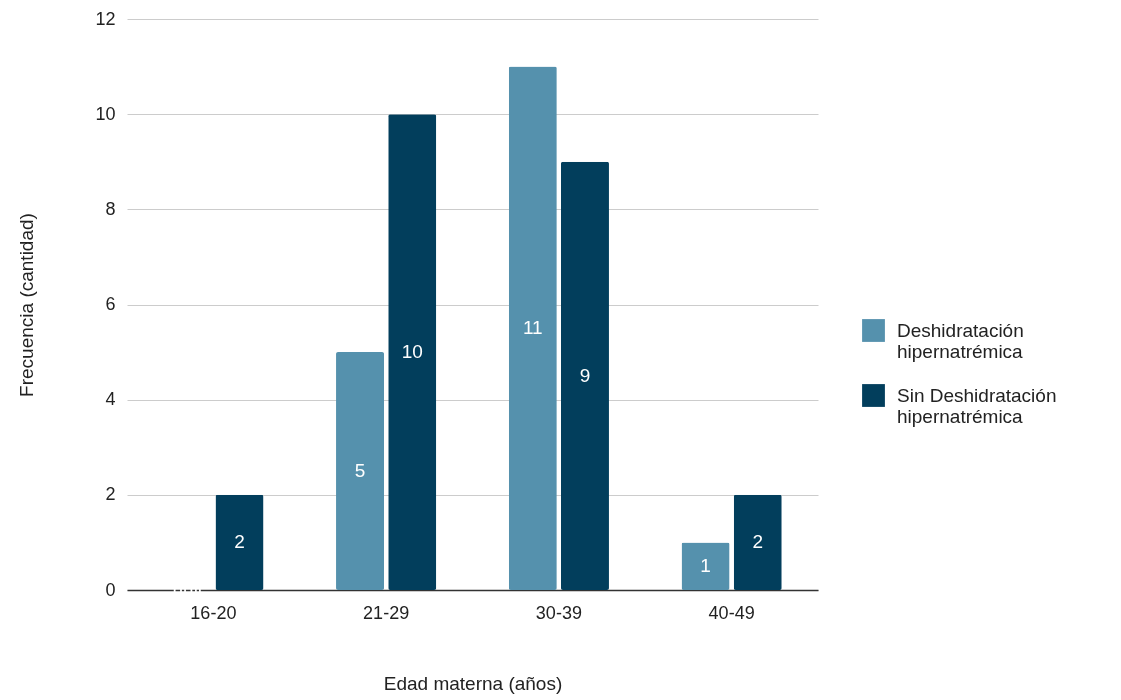 The width and height of the screenshot is (1121, 700). I want to click on y-tick-label: 2, so click(110, 494).